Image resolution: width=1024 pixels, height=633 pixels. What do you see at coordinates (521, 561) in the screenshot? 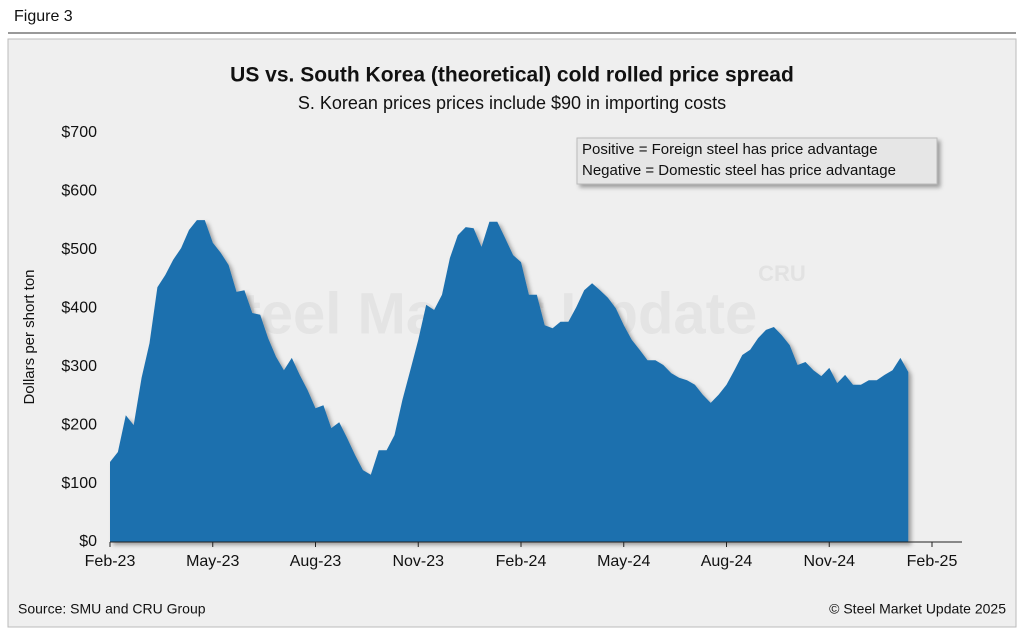
I see `x-tick-label: Feb-24` at bounding box center [521, 561].